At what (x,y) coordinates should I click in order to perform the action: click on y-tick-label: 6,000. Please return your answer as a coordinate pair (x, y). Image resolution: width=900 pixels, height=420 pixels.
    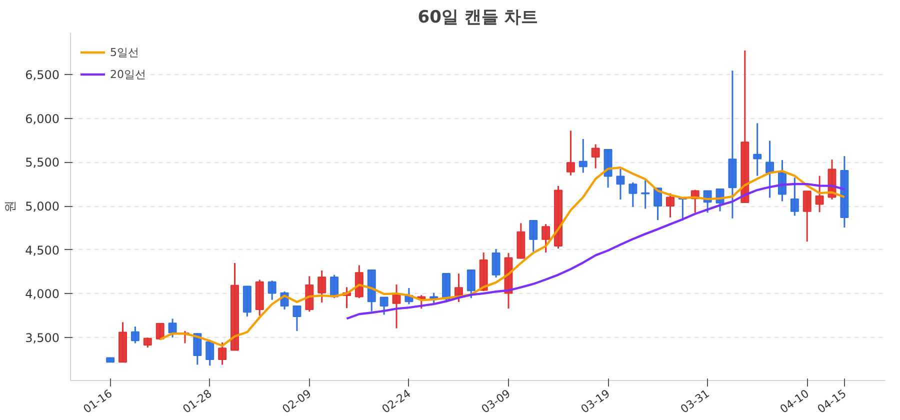
    Looking at the image, I should click on (42, 119).